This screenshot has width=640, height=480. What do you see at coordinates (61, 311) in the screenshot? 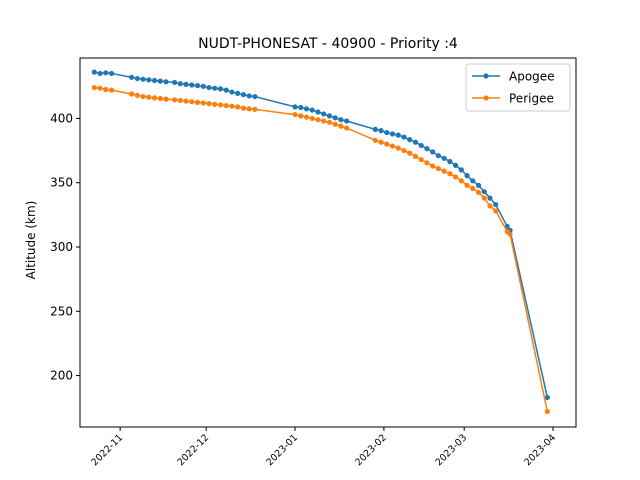
I see `y-tick-label: 250` at bounding box center [61, 311].